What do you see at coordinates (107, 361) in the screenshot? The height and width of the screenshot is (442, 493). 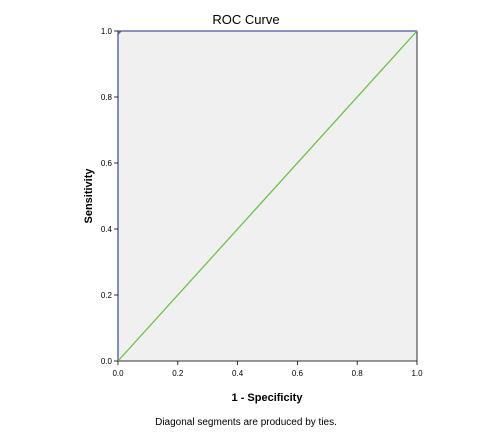 I see `y-tick-label: 0.0` at bounding box center [107, 361].